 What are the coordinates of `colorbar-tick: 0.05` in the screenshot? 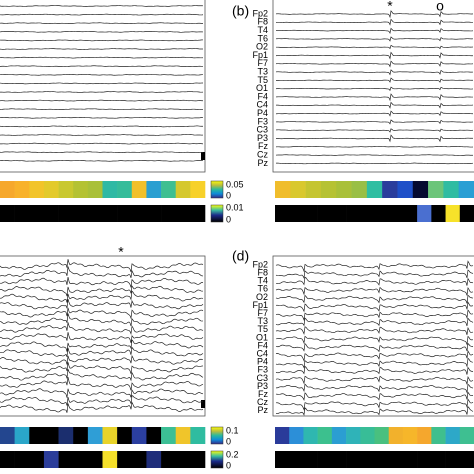 It's located at (235, 184).